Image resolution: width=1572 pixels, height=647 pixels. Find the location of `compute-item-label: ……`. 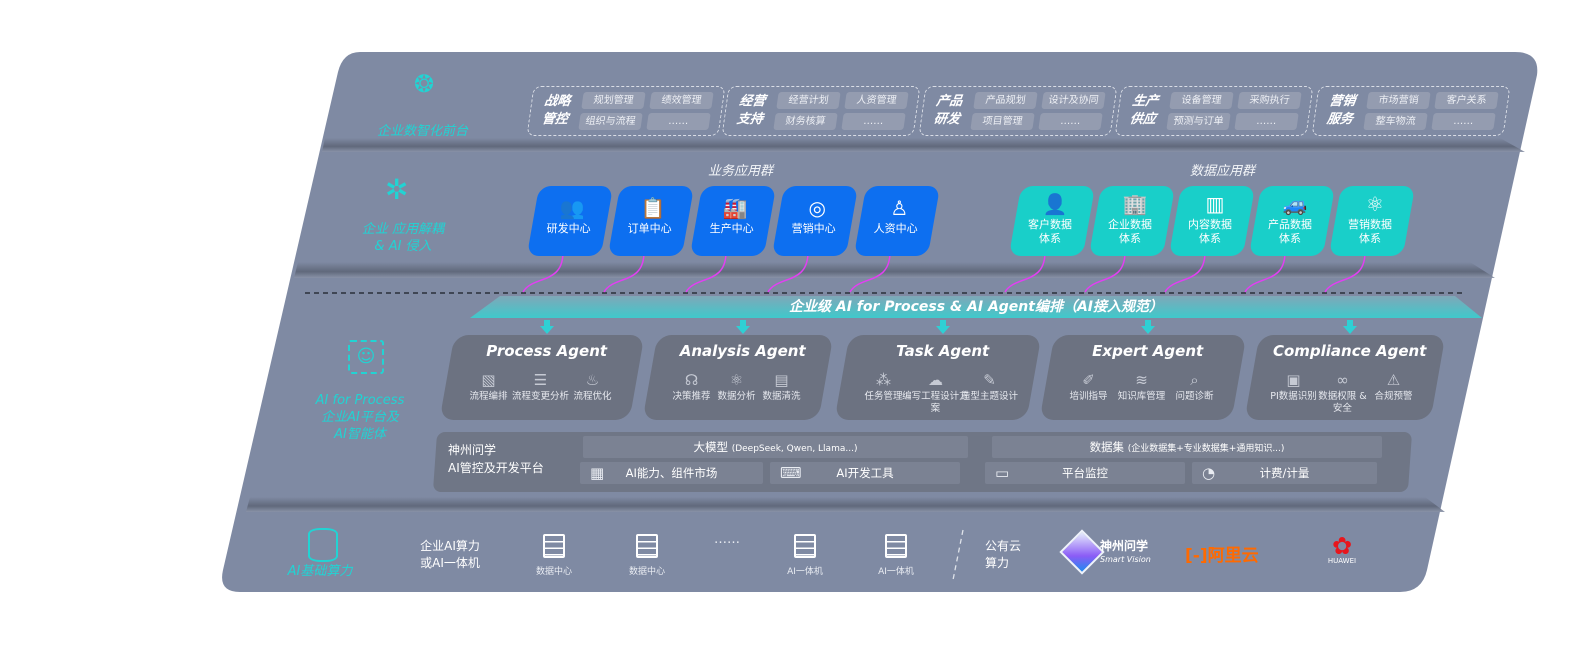

compute-item-label: …… is located at coordinates (727, 539).